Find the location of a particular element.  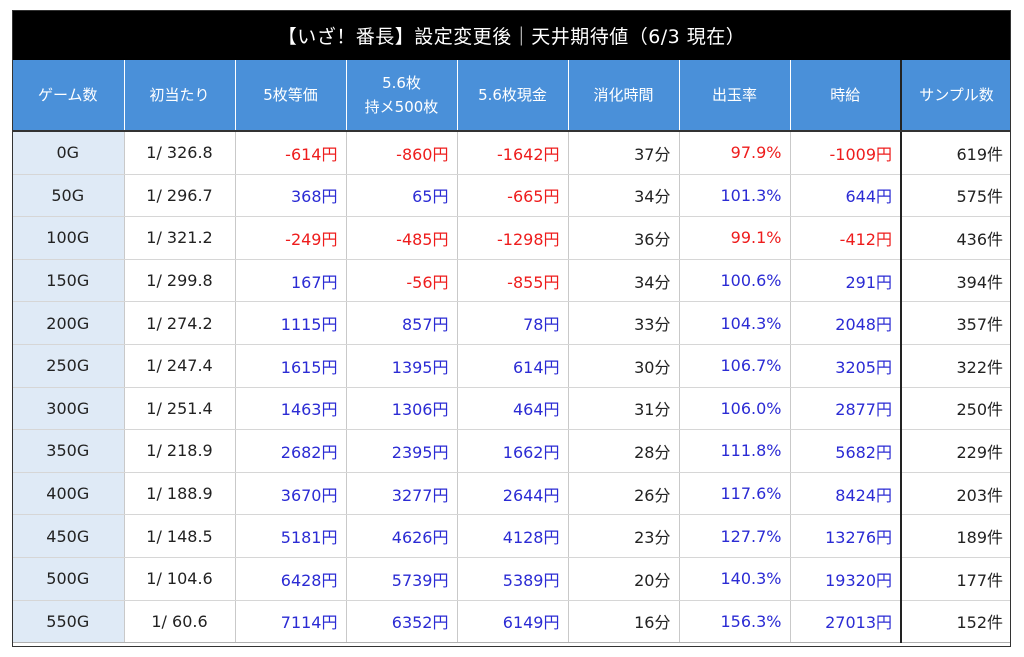

cell-game: 250G is located at coordinates (68, 366).